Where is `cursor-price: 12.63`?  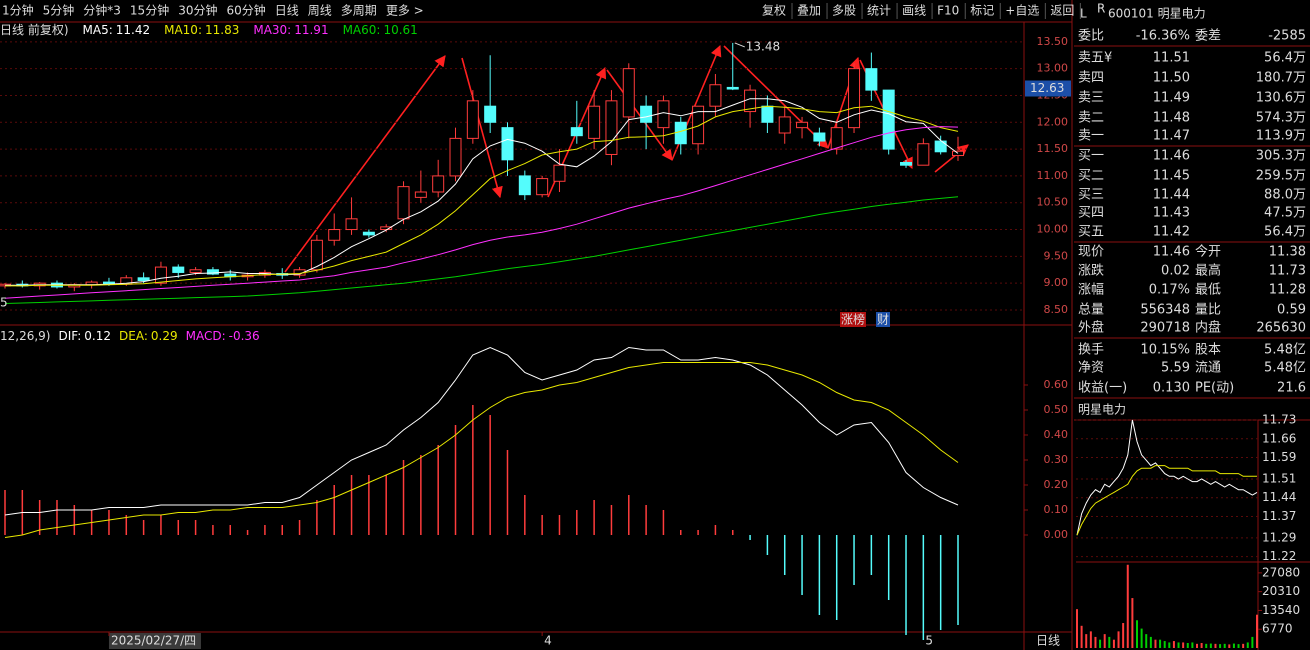
cursor-price: 12.63 is located at coordinates (1047, 88).